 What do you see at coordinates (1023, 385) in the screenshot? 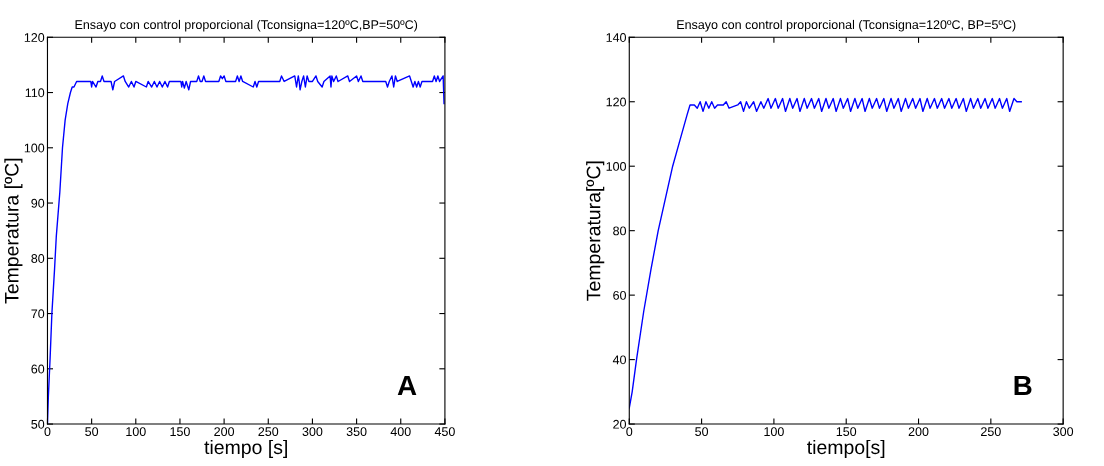
I see `annotation: B` at bounding box center [1023, 385].